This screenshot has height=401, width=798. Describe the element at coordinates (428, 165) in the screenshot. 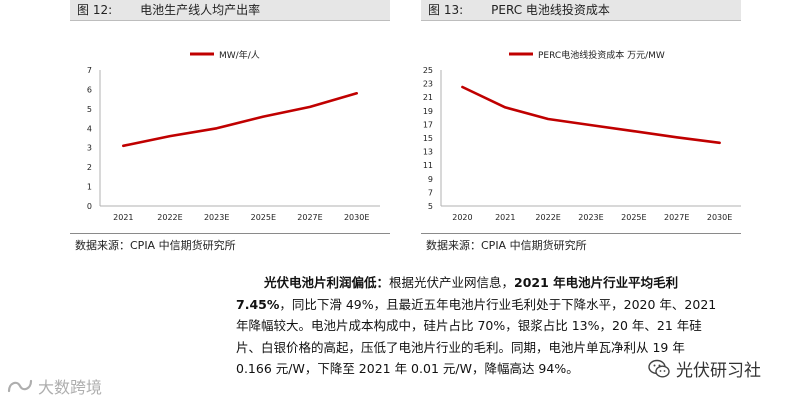

I see `y-tick-label: 11` at that location.